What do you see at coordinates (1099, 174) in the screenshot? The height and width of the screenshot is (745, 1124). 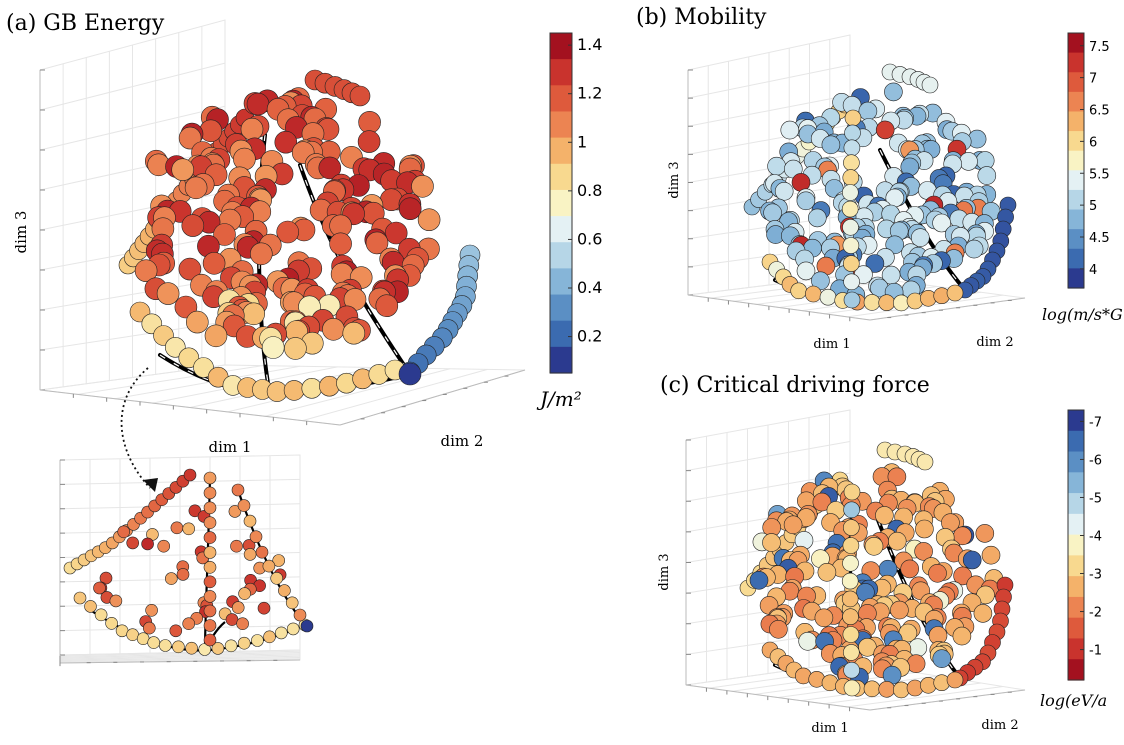 I see `panel-b-colorbar-tick-label: 5.5` at bounding box center [1099, 174].